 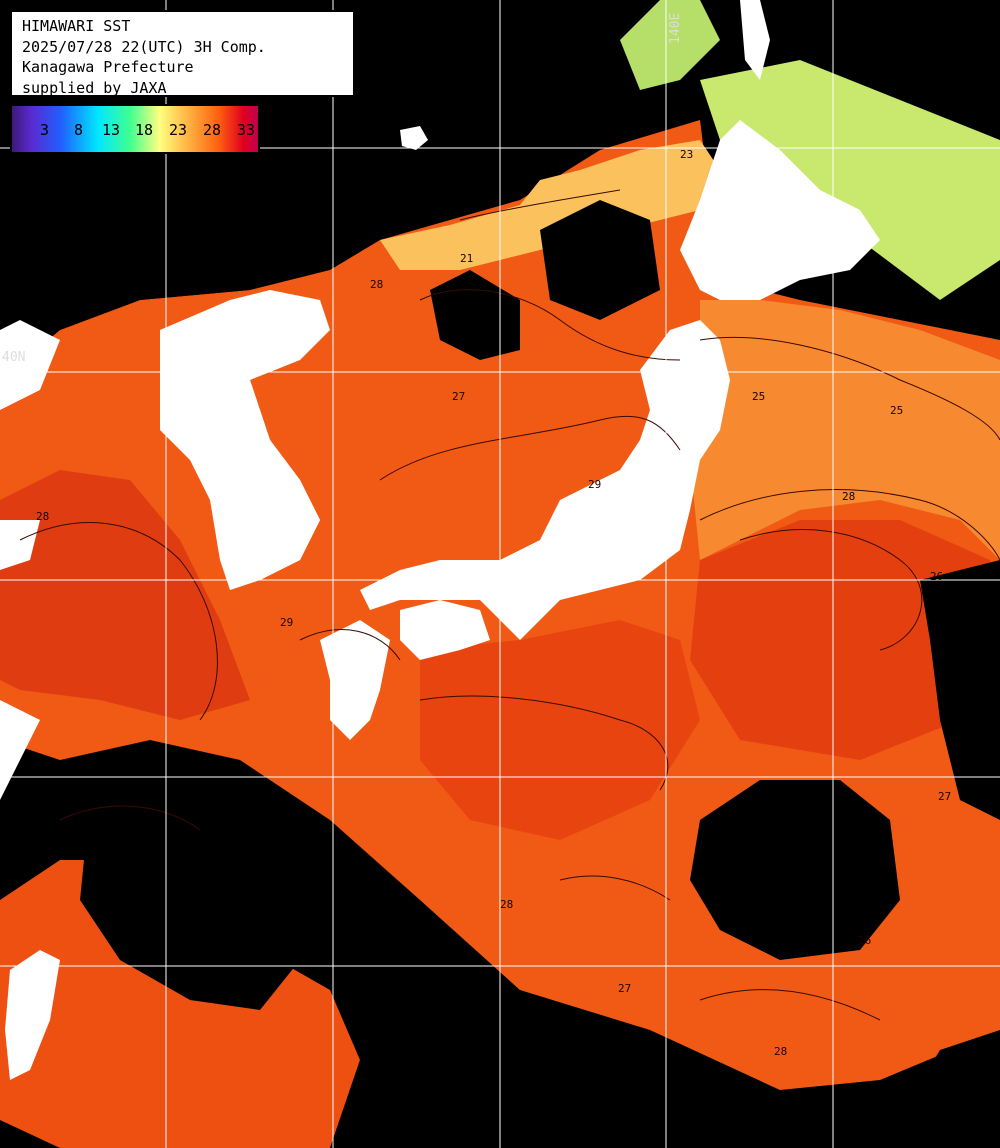 What do you see at coordinates (111, 130) in the screenshot?
I see `scale-tick: 13` at bounding box center [111, 130].